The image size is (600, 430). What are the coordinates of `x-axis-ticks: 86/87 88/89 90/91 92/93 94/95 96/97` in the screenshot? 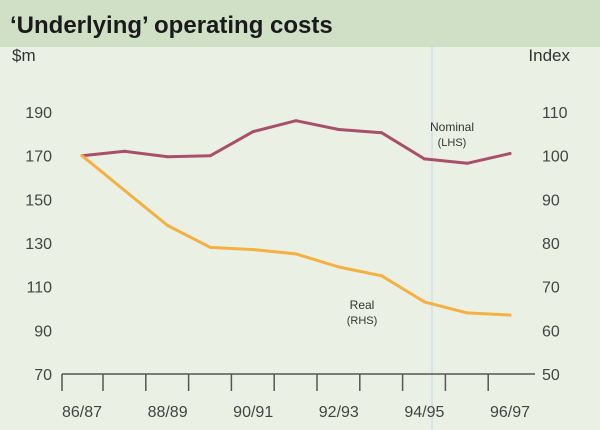 It's located at (295, 397).